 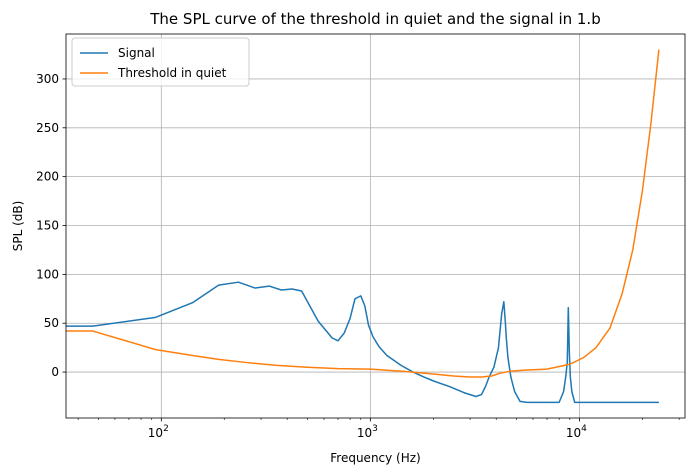 What do you see at coordinates (47, 274) in the screenshot?
I see `y-tick-label: 100` at bounding box center [47, 274].